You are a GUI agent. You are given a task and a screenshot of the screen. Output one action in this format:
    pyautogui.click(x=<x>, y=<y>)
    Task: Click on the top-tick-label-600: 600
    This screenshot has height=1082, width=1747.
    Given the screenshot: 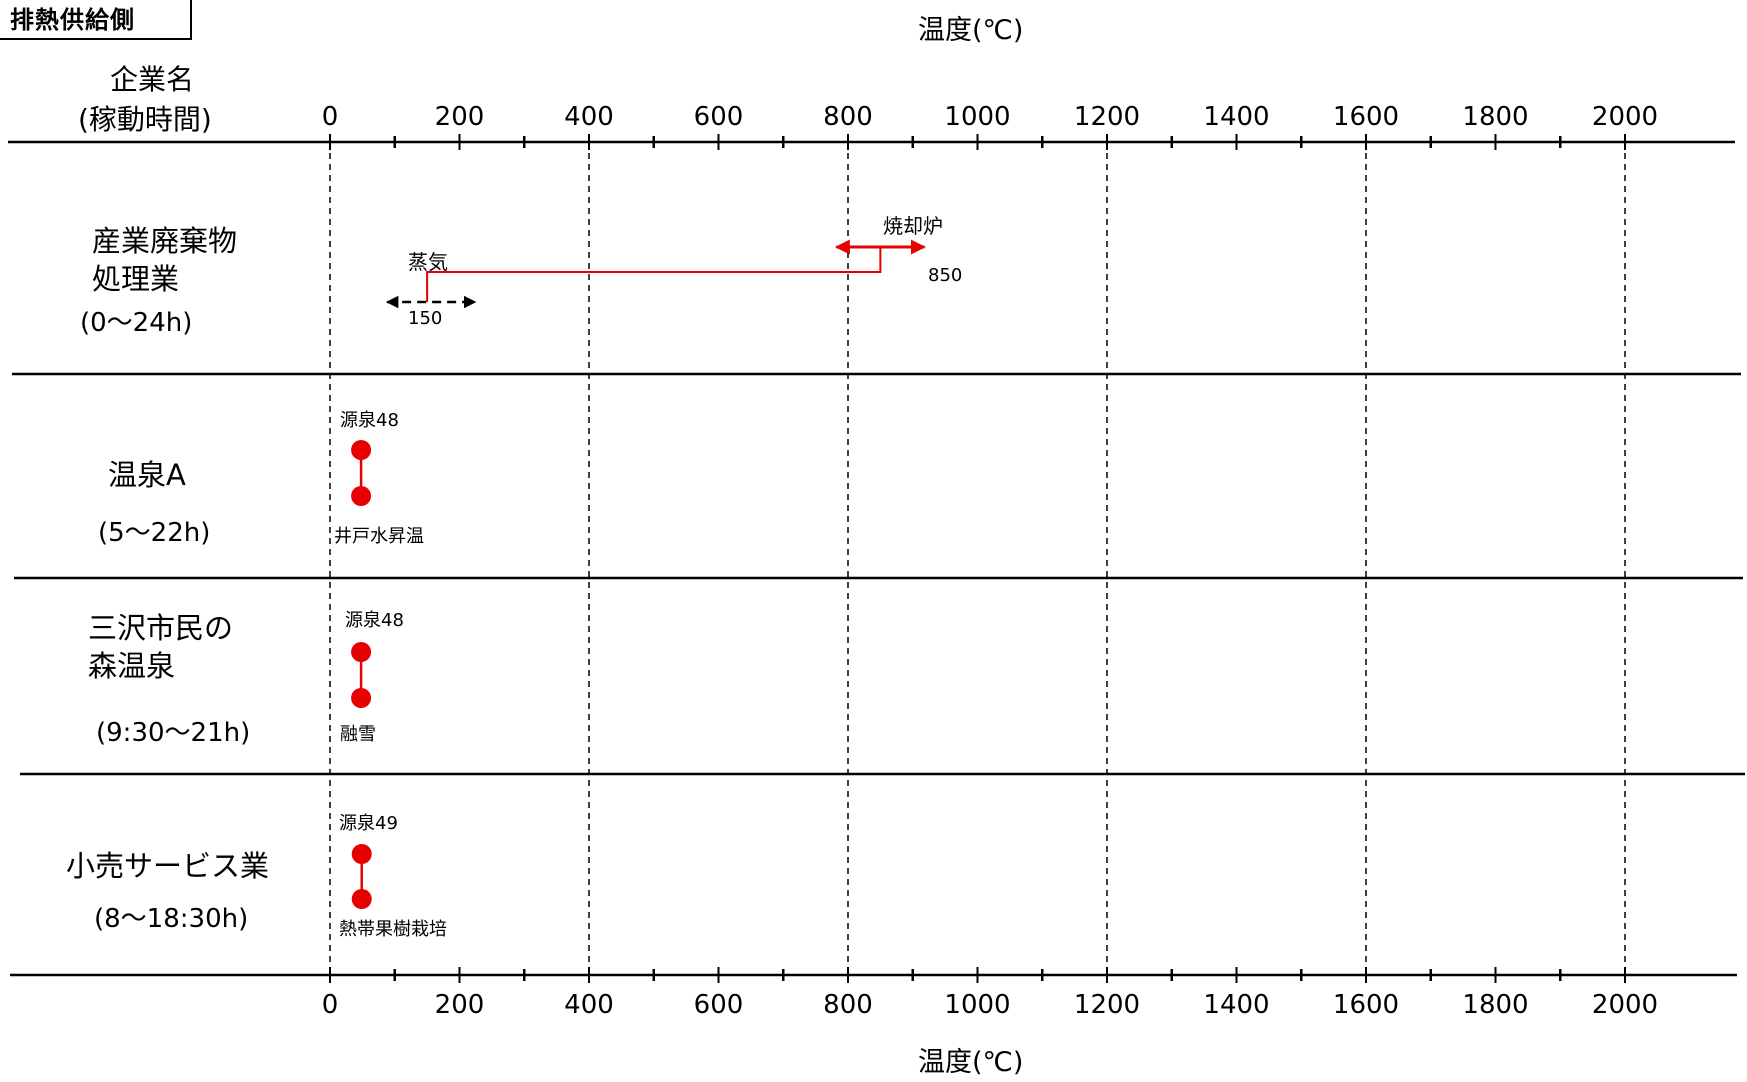 What is the action you would take?
    pyautogui.click(x=718, y=117)
    